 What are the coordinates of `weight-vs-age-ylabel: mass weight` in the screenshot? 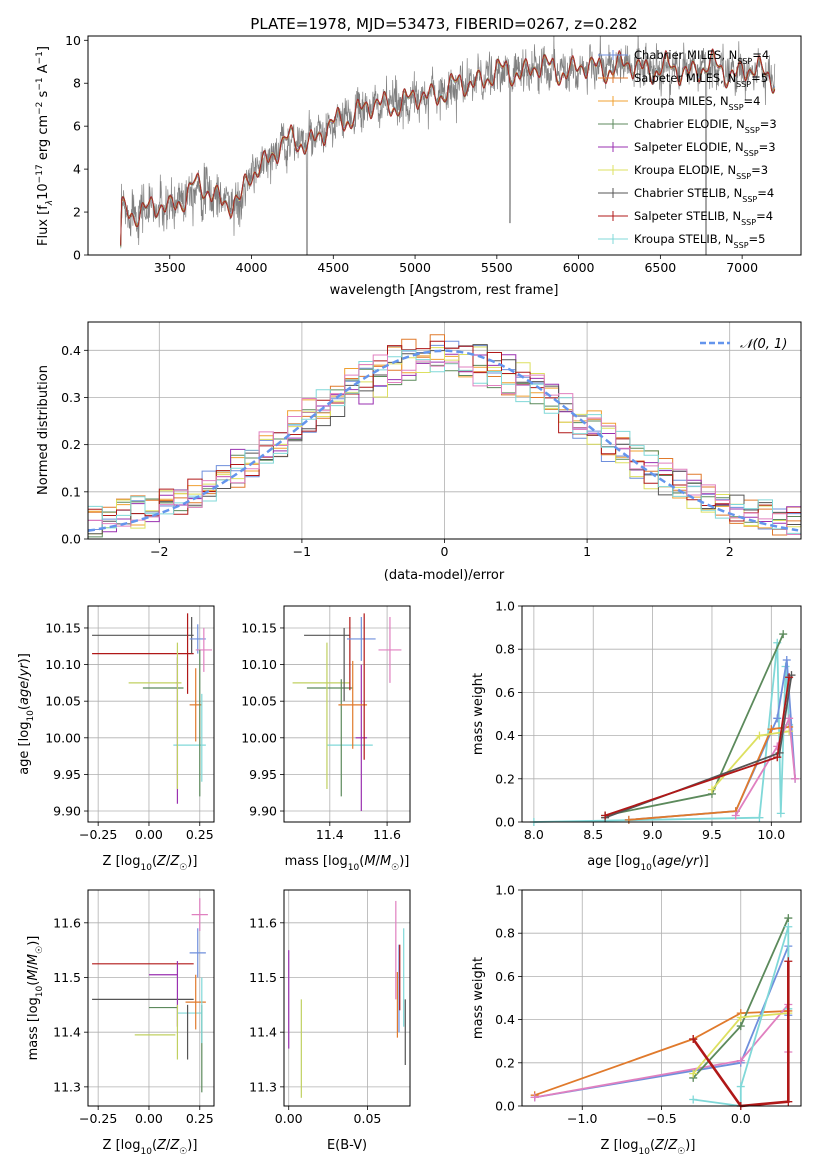 It's located at (478, 714).